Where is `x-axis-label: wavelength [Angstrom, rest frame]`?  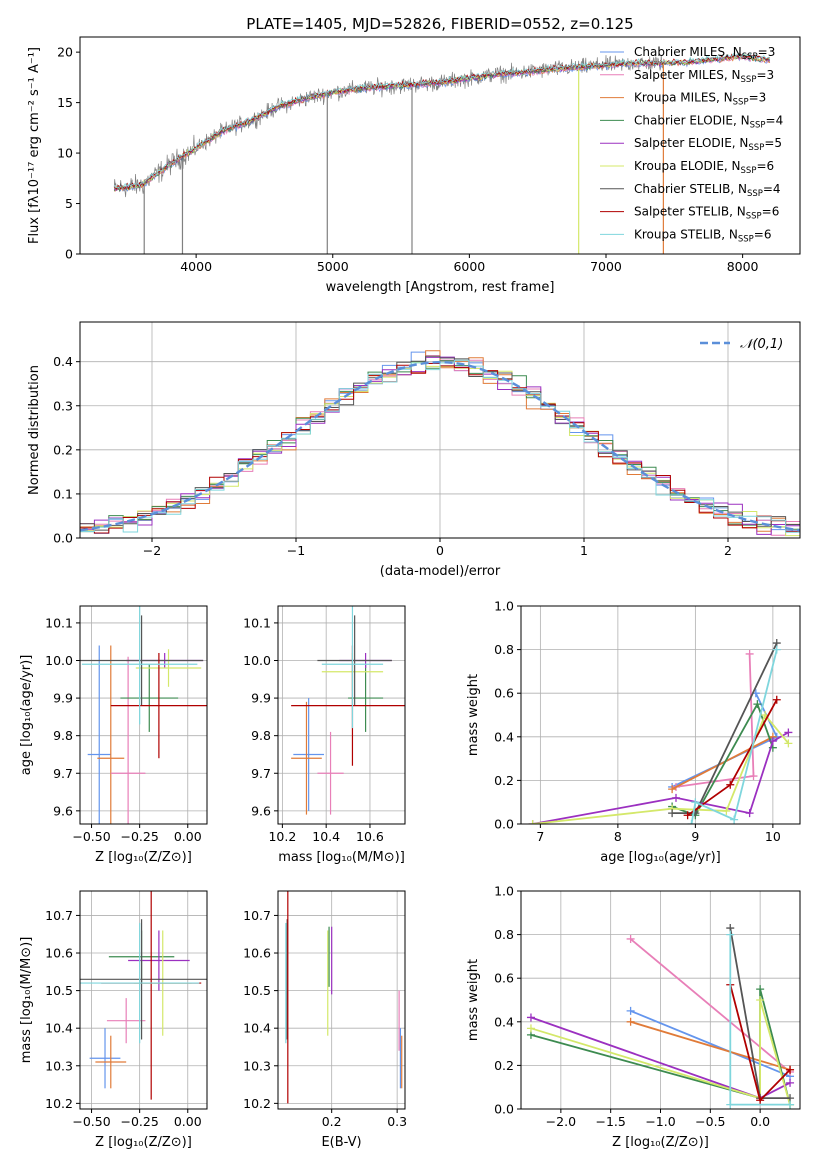 x-axis-label: wavelength [Angstrom, rest frame] is located at coordinates (440, 287).